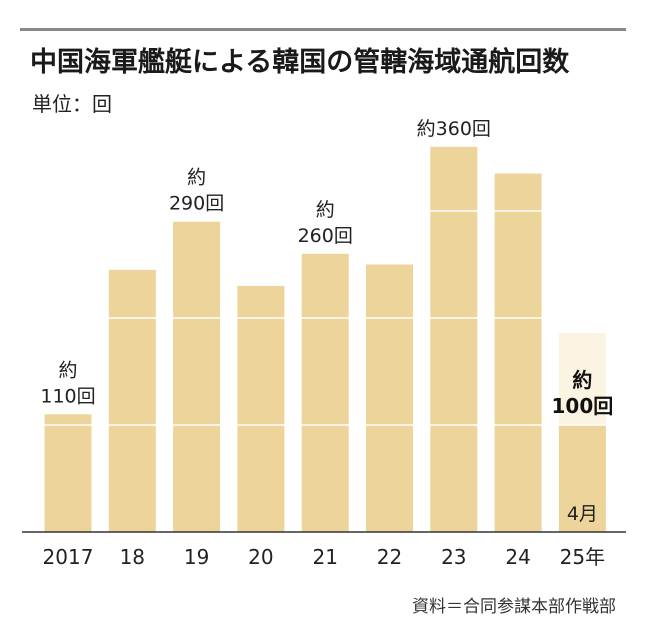  What do you see at coordinates (517, 557) in the screenshot?
I see `x-tick-label: 24` at bounding box center [517, 557].